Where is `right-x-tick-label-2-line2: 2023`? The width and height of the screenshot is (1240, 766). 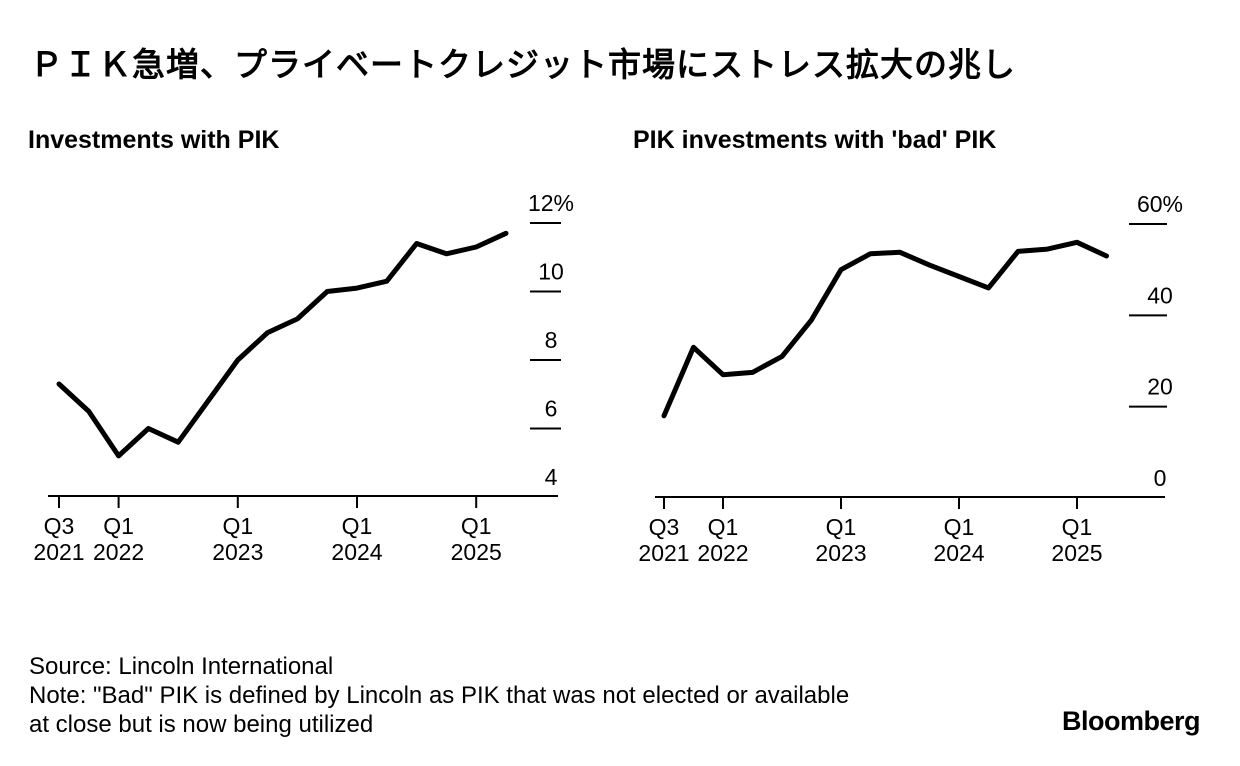 right-x-tick-label-2-line2: 2023 is located at coordinates (840, 553).